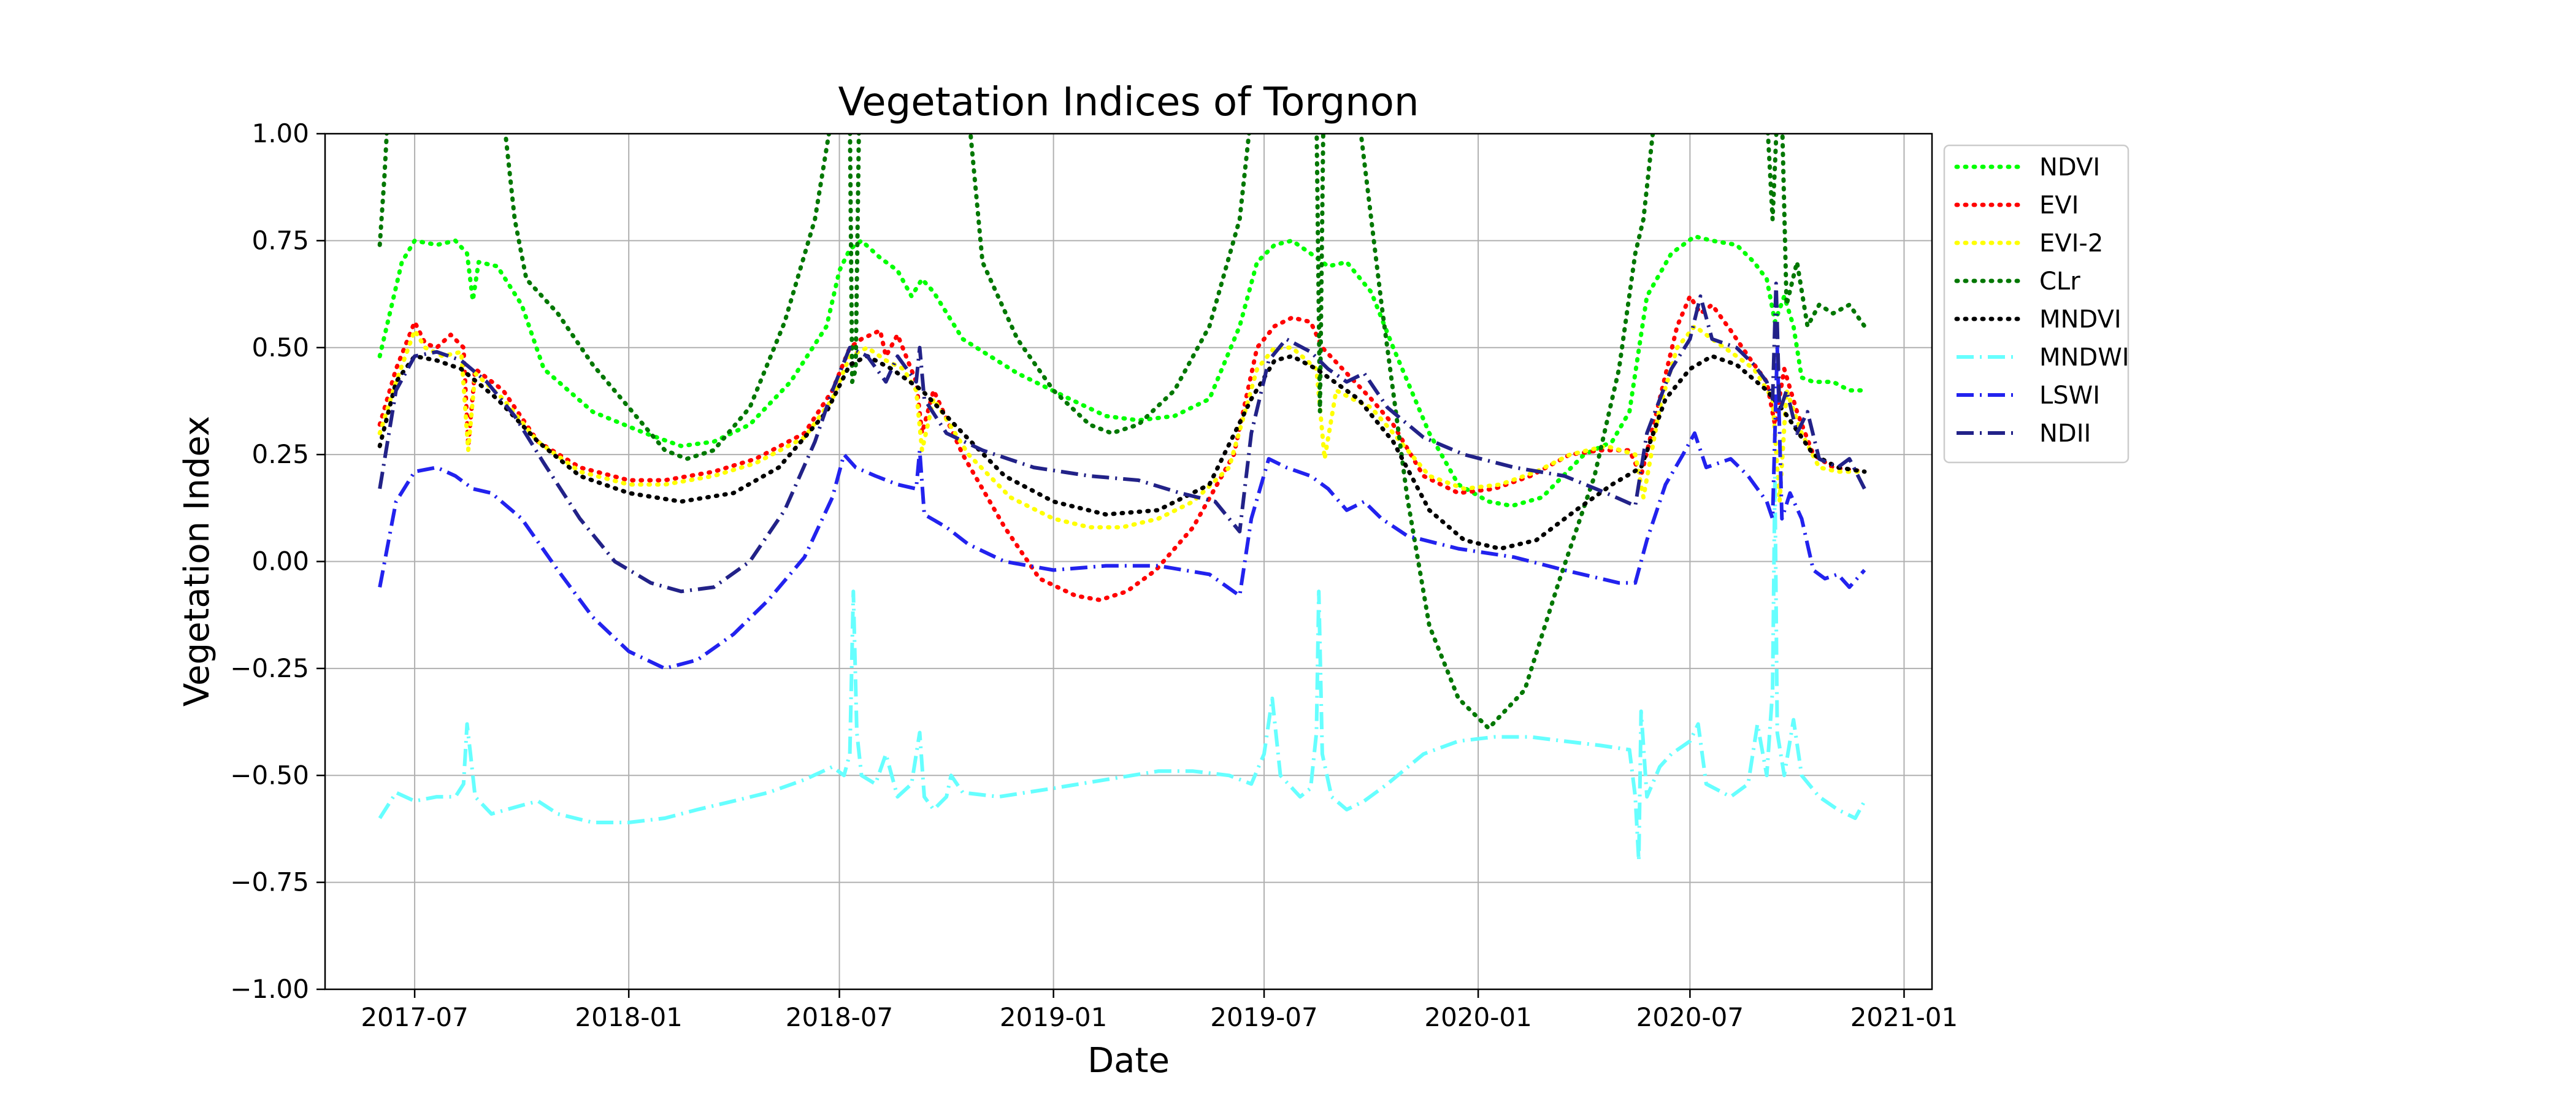 This screenshot has height=1104, width=2576. What do you see at coordinates (415, 1017) in the screenshot?
I see `x-tick-label: 2017-07` at bounding box center [415, 1017].